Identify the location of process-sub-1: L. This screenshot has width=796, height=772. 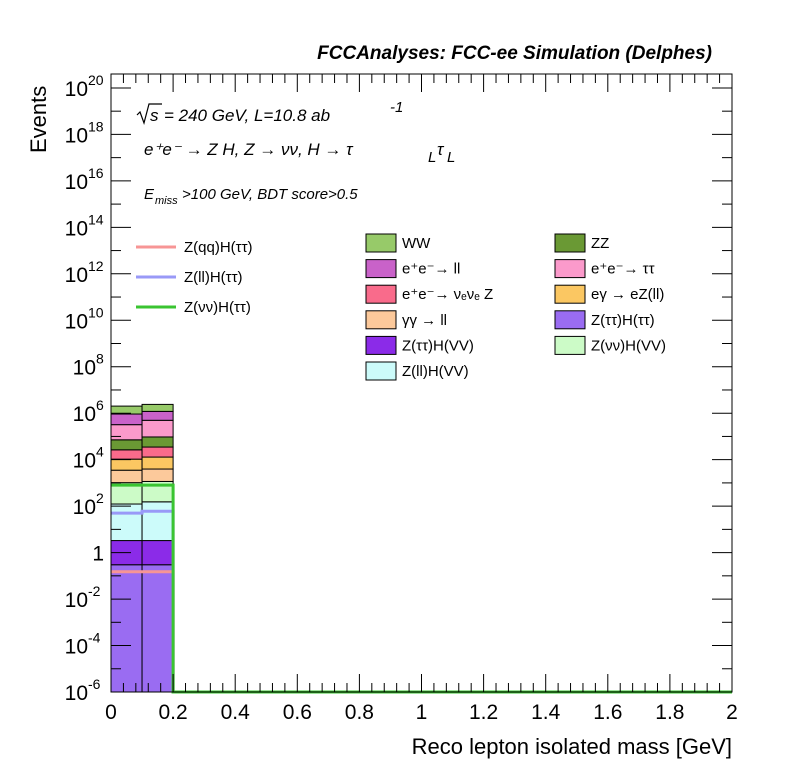
(432, 157).